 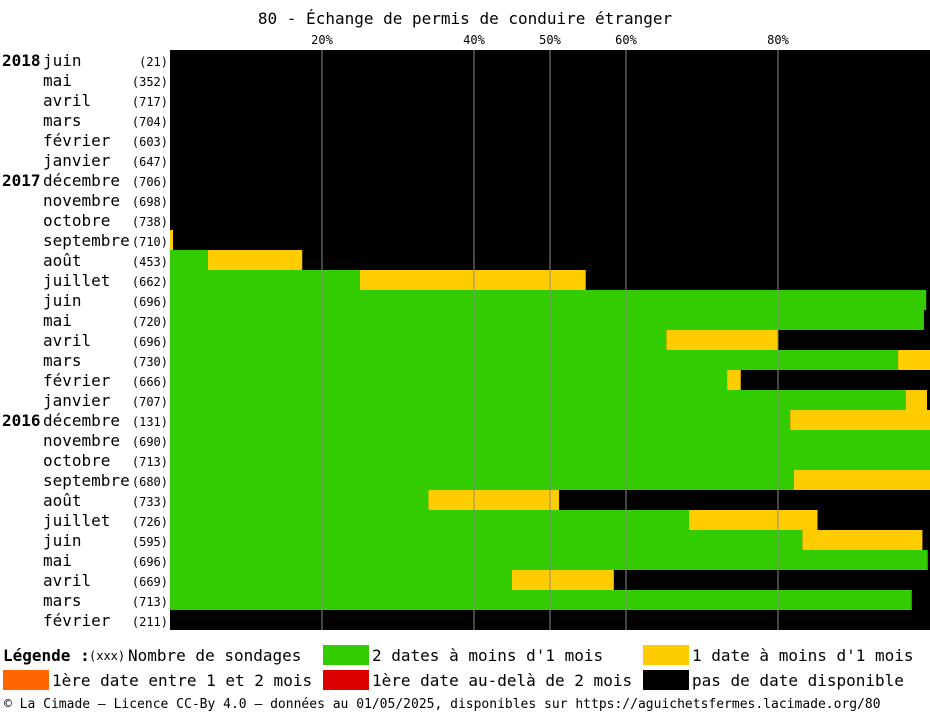 What do you see at coordinates (550, 40) in the screenshot?
I see `x-tick-label: 50%` at bounding box center [550, 40].